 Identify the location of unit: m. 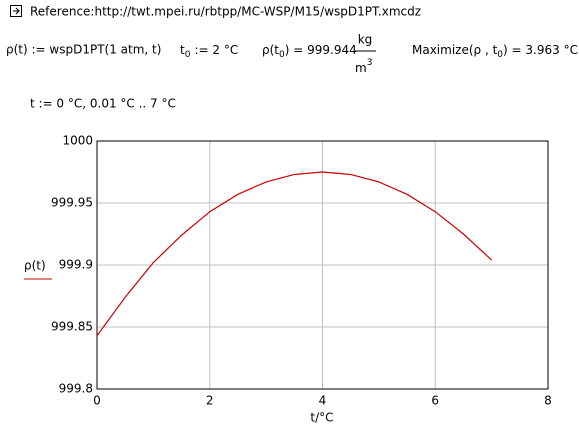
(361, 68).